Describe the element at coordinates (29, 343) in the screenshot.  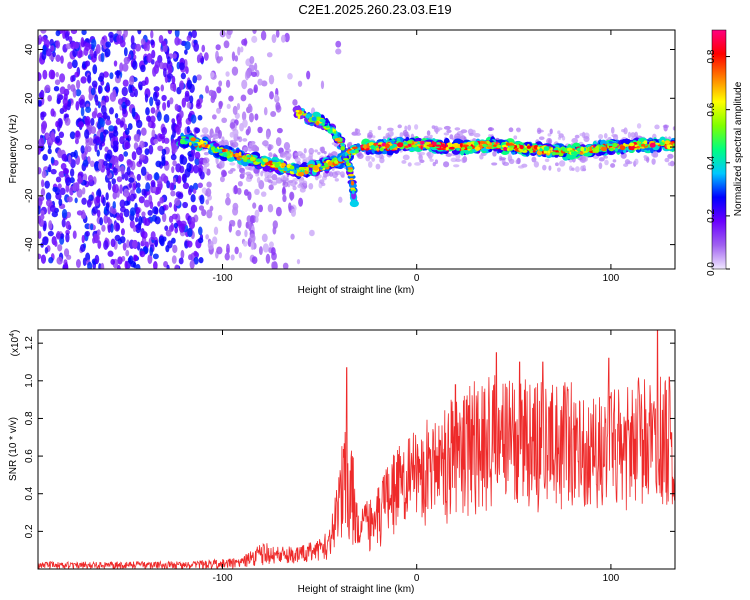
I see `y-tick-label: 1.2` at that location.